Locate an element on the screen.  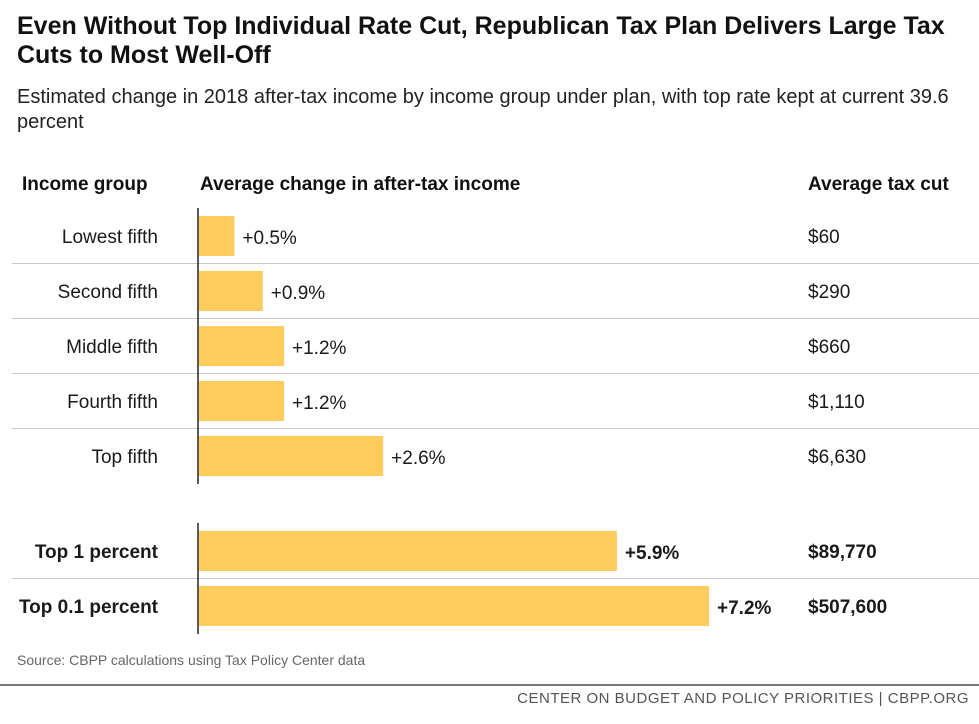
value-label: +7.2% is located at coordinates (744, 608).